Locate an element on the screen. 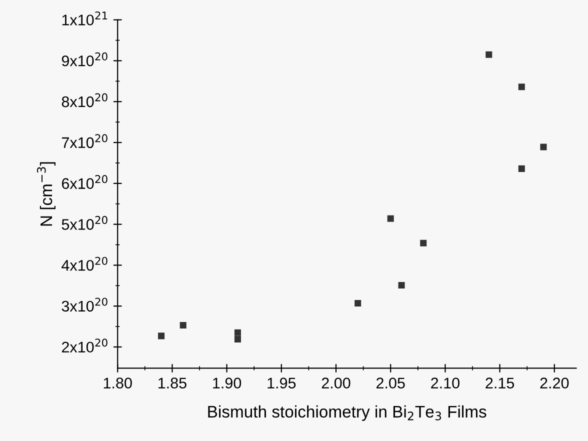  y-tick-label: 1x10$^{21}$ is located at coordinates (85, 18).